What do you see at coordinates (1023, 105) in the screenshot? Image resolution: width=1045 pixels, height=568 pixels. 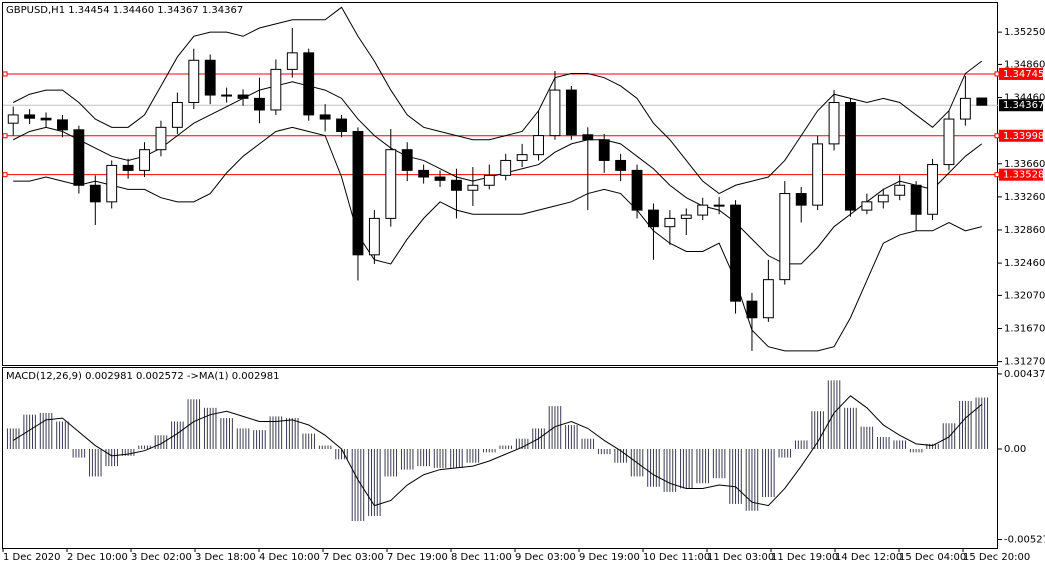 I see `bid-label: 1.34367` at bounding box center [1023, 105].